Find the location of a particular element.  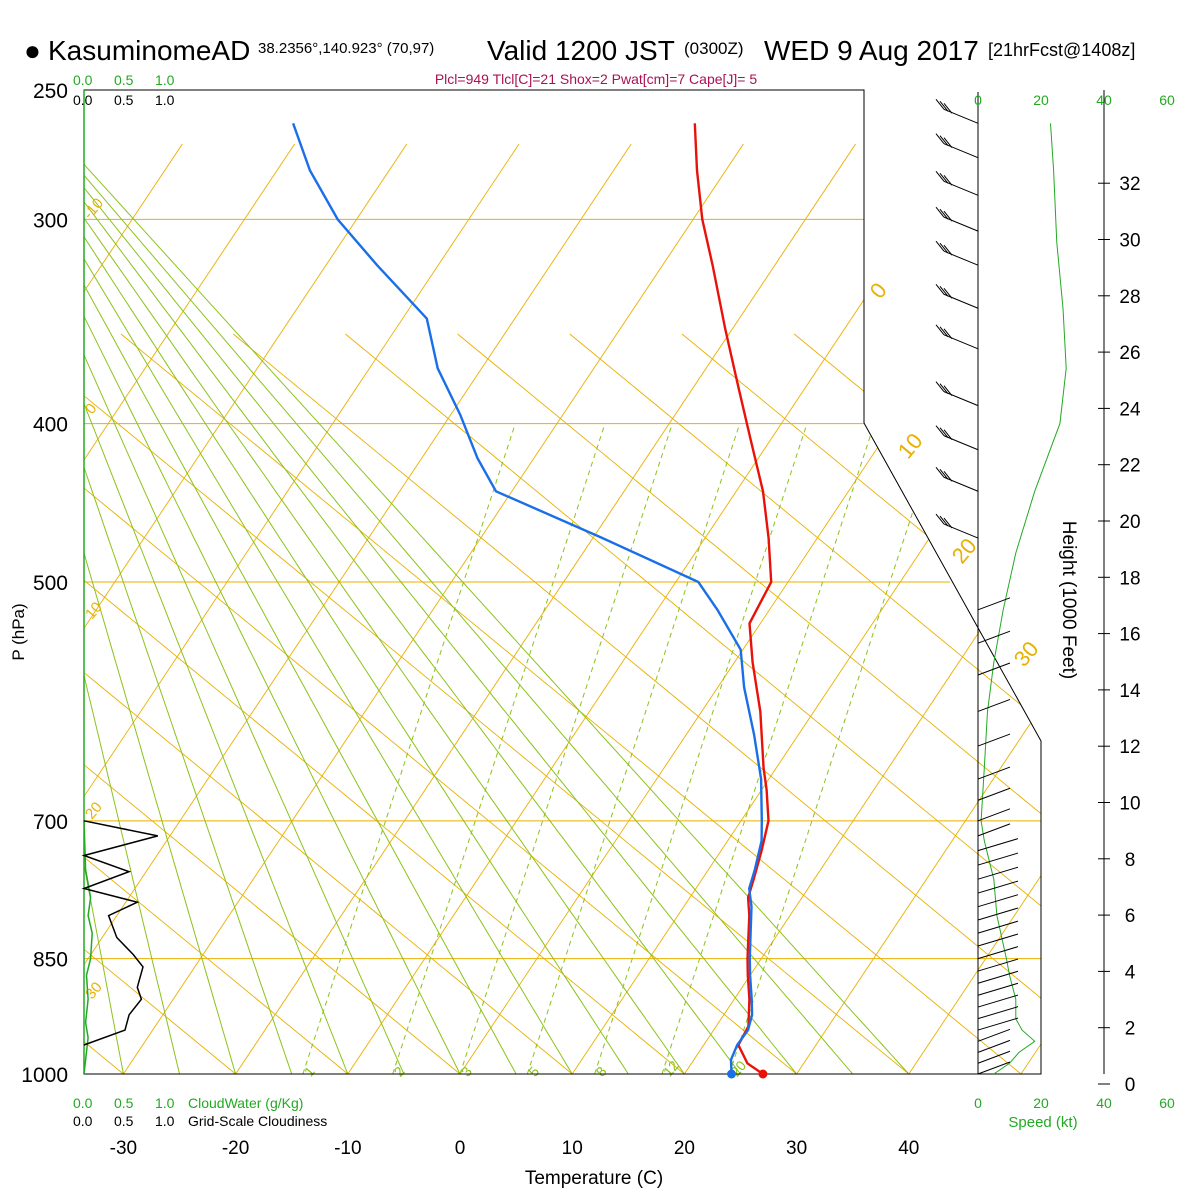

pressure-tick-label: 250 is located at coordinates (50, 91).